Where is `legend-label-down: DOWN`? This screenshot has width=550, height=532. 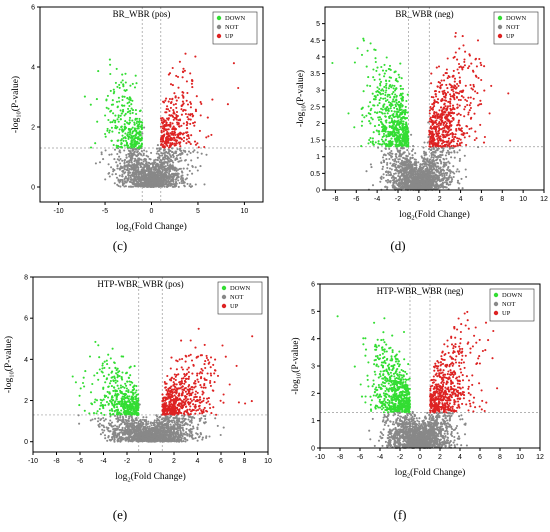
legend-label-down: DOWN is located at coordinates (235, 18).